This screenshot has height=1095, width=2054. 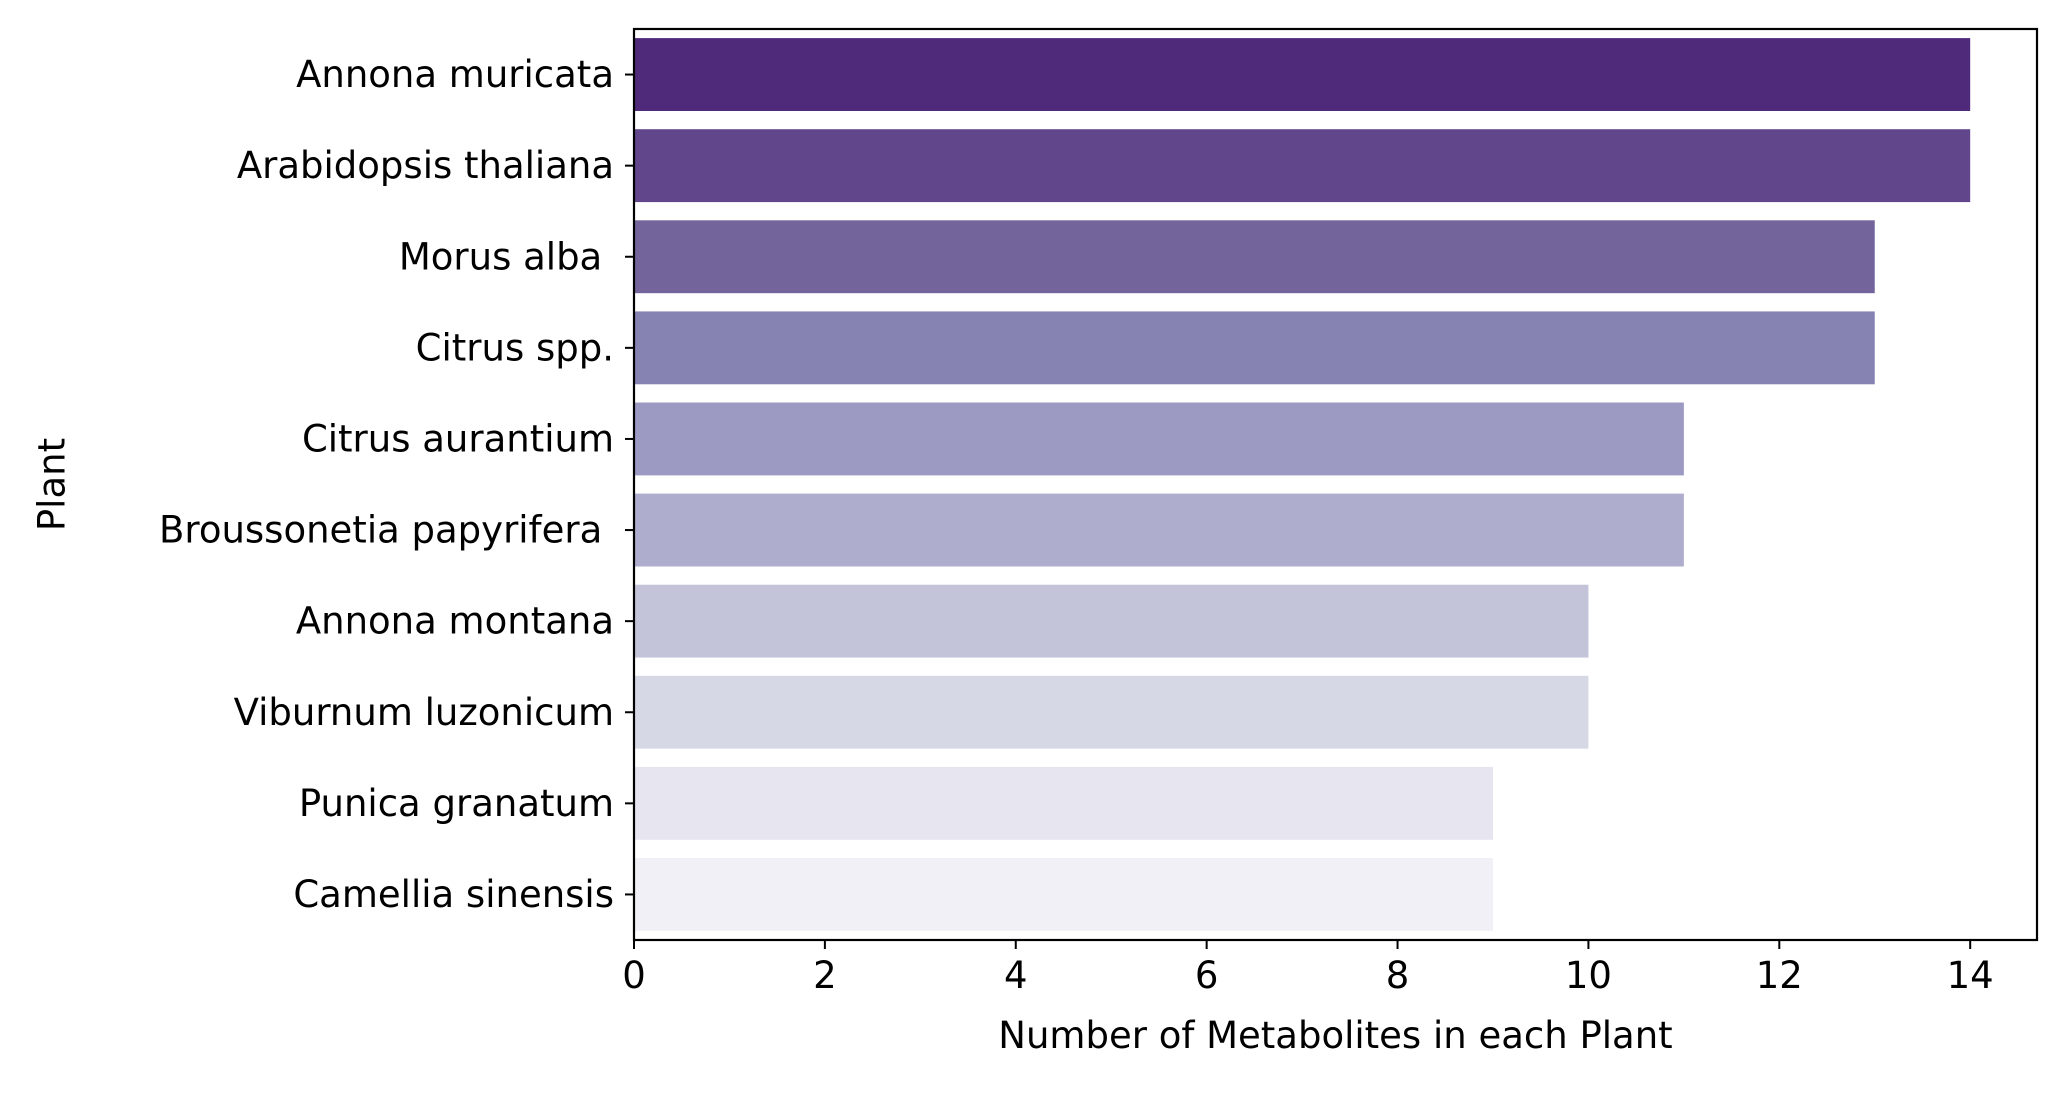 What do you see at coordinates (1588, 975) in the screenshot?
I see `x-tick-label: 10` at bounding box center [1588, 975].